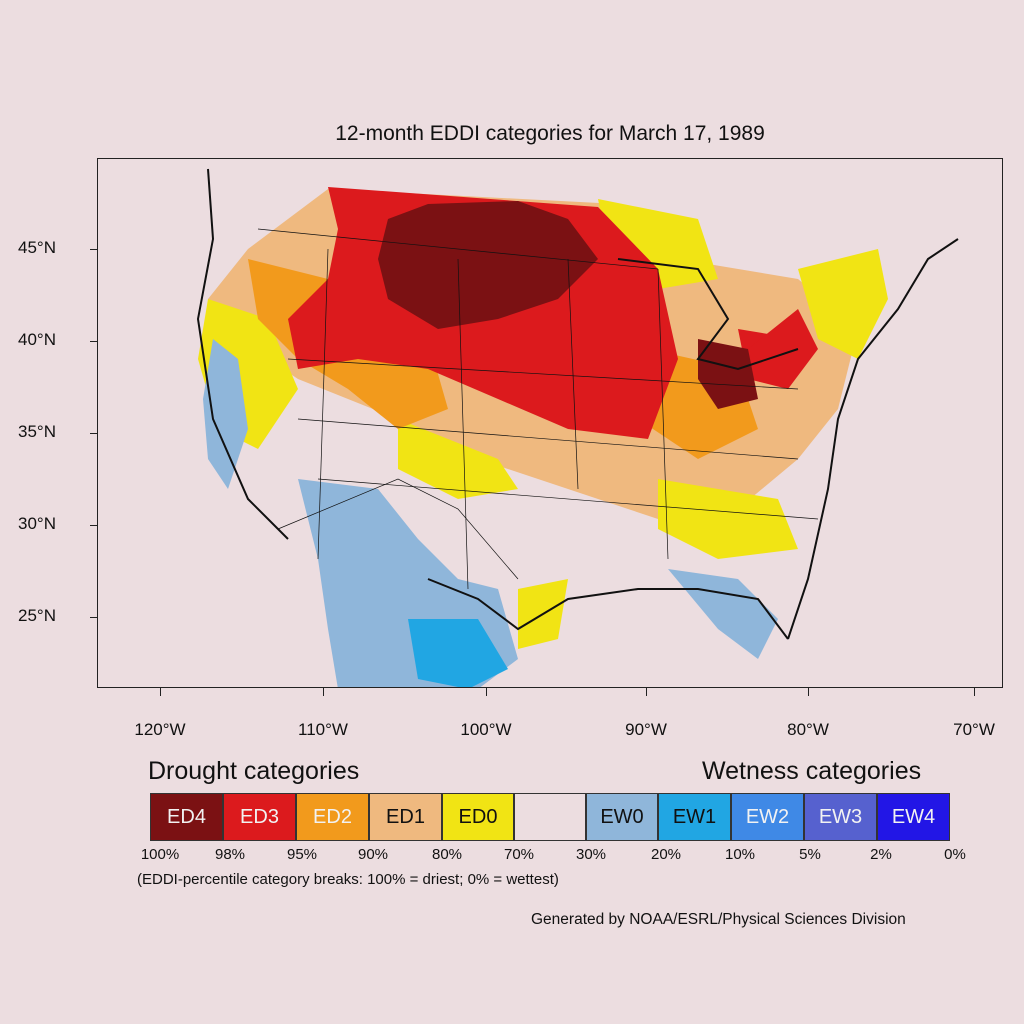  I want to click on coastline-pacific, so click(242, 354).